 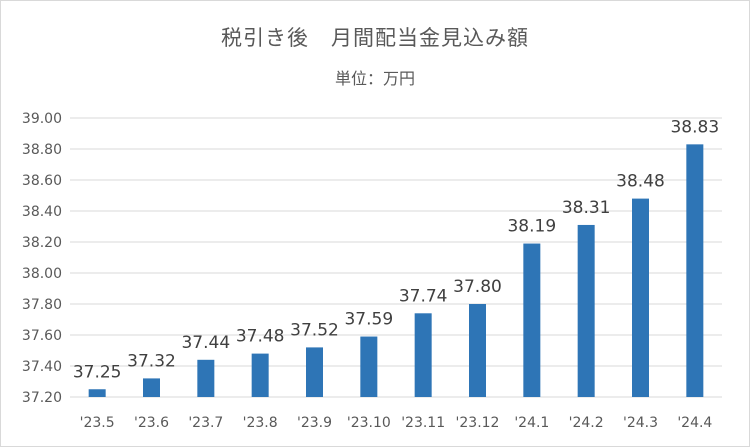 I want to click on x-tick-label: '24.4, so click(x=694, y=423).